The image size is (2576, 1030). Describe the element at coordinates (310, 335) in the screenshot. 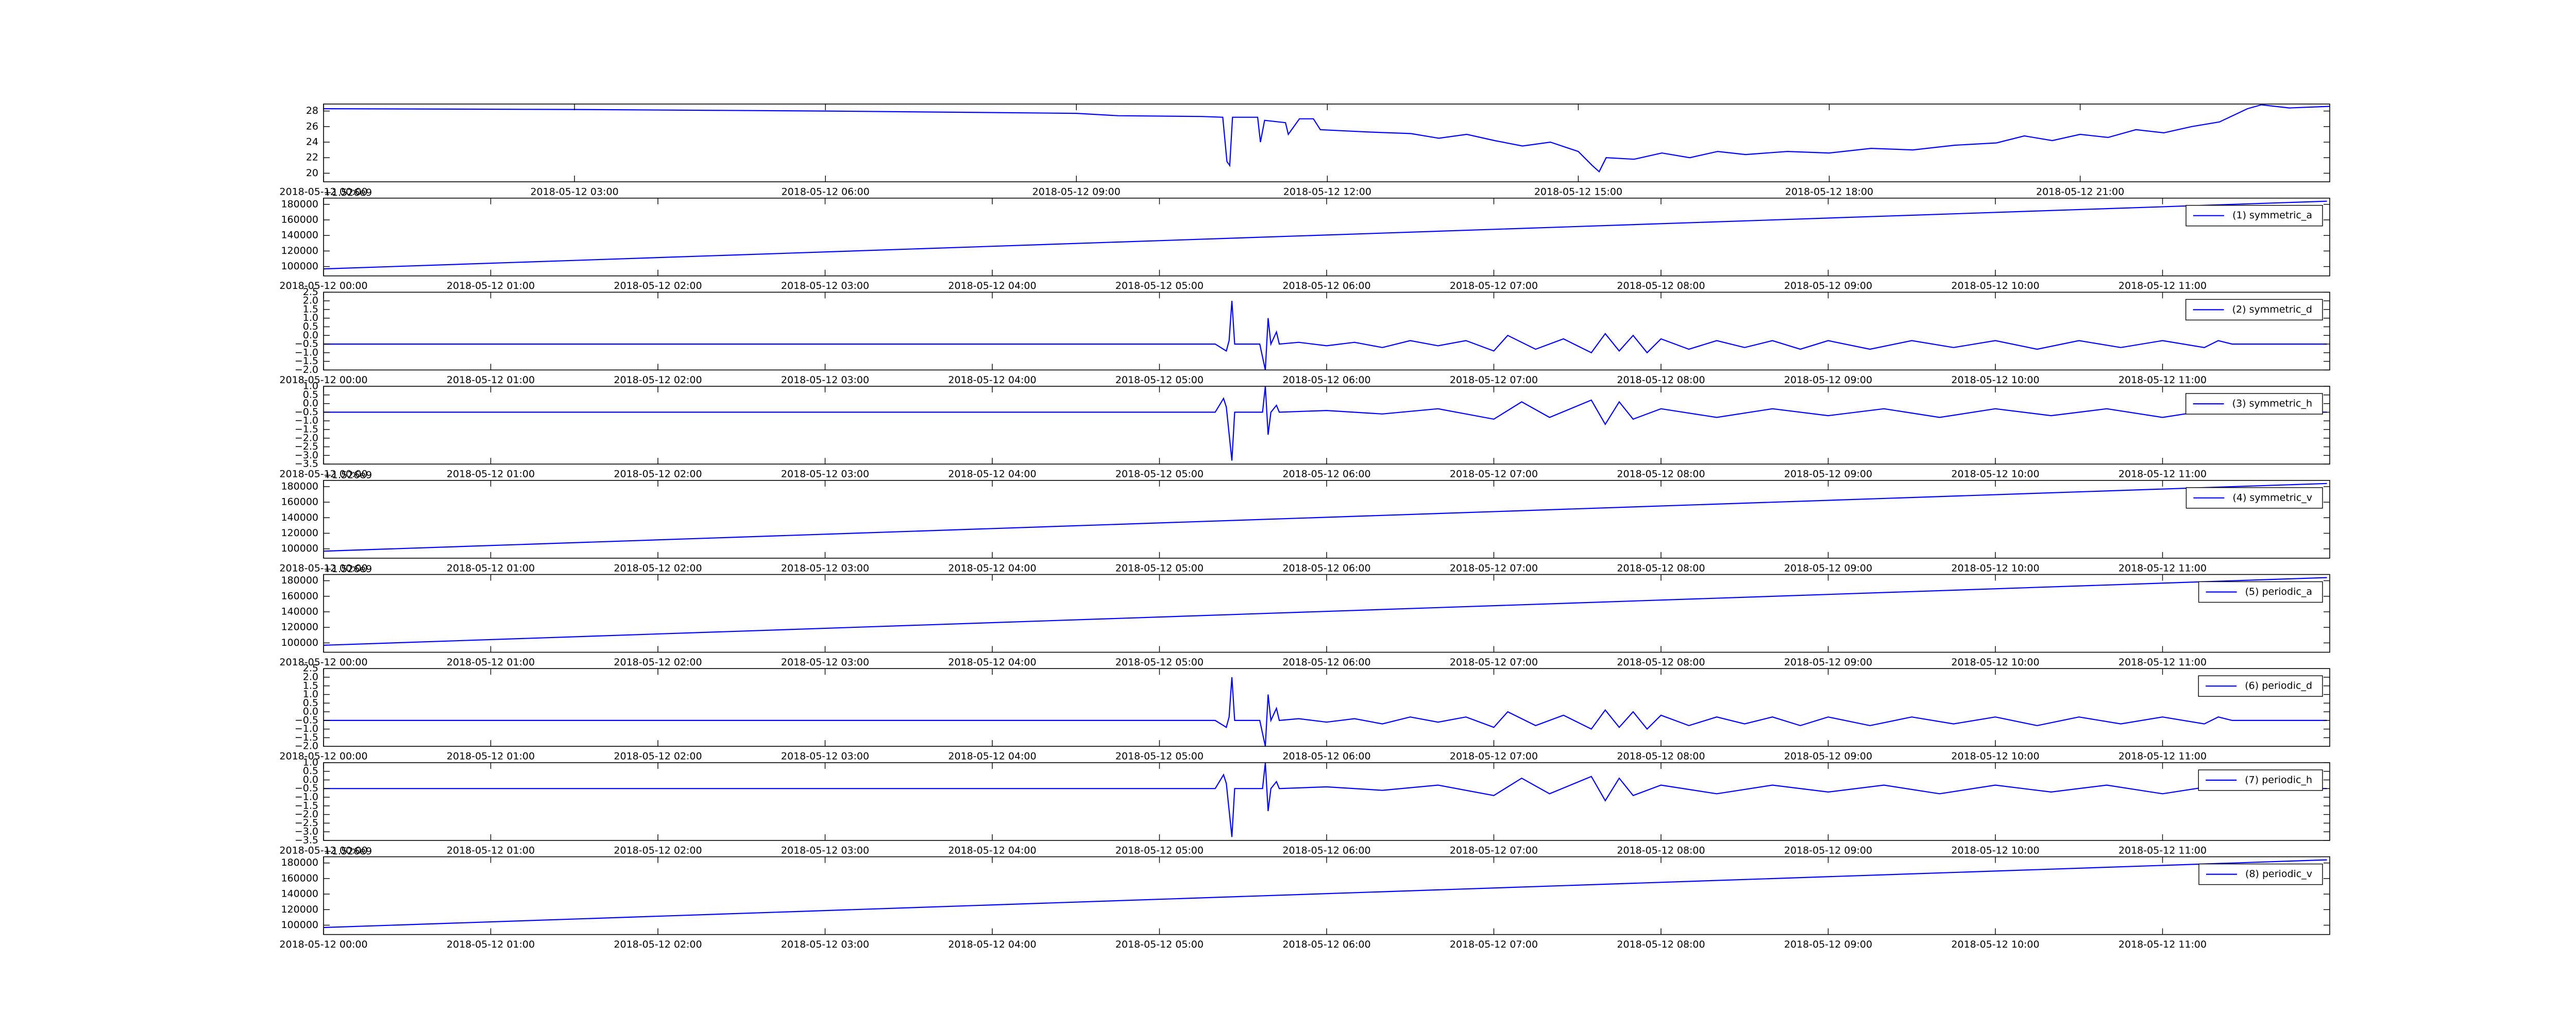

I see `y-tick-label: 0.0` at that location.